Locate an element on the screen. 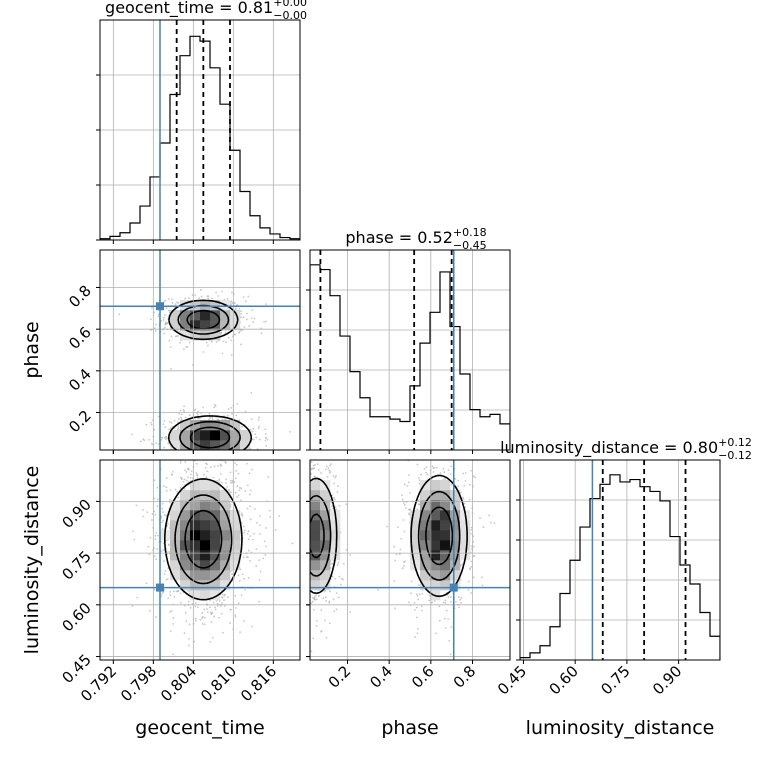 This screenshot has width=760, height=760. x-tick-label: 0.804 is located at coordinates (178, 683).